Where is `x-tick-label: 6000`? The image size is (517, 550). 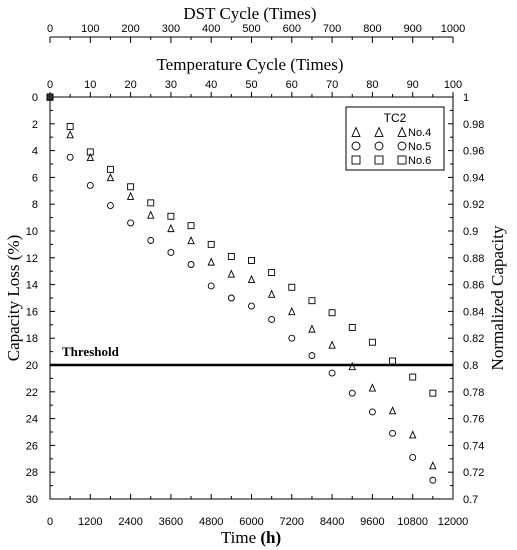
x-tick-label: 6000 is located at coordinates (251, 522).